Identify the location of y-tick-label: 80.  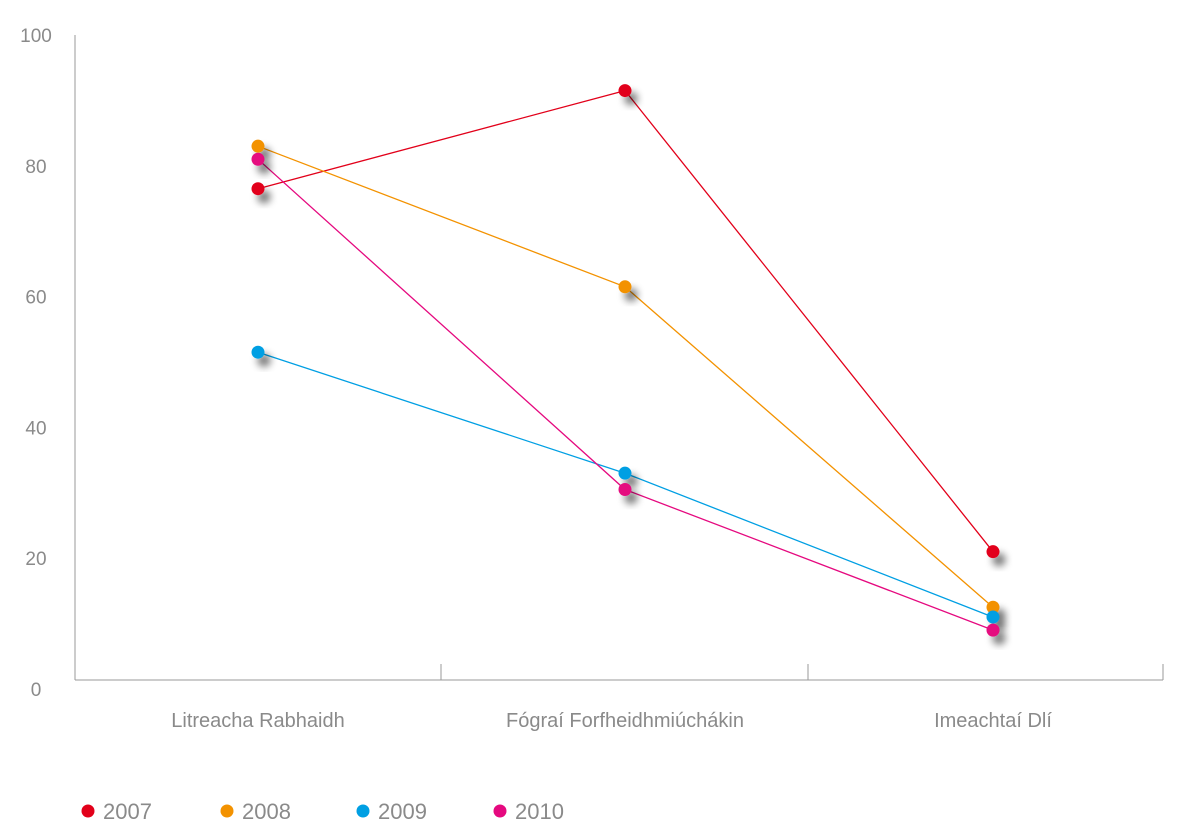
(35, 167).